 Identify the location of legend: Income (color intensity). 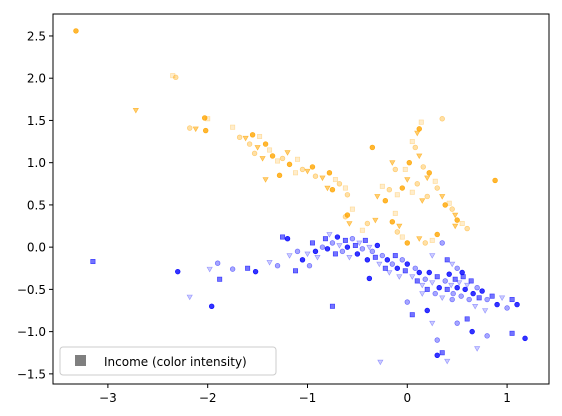
(168, 361).